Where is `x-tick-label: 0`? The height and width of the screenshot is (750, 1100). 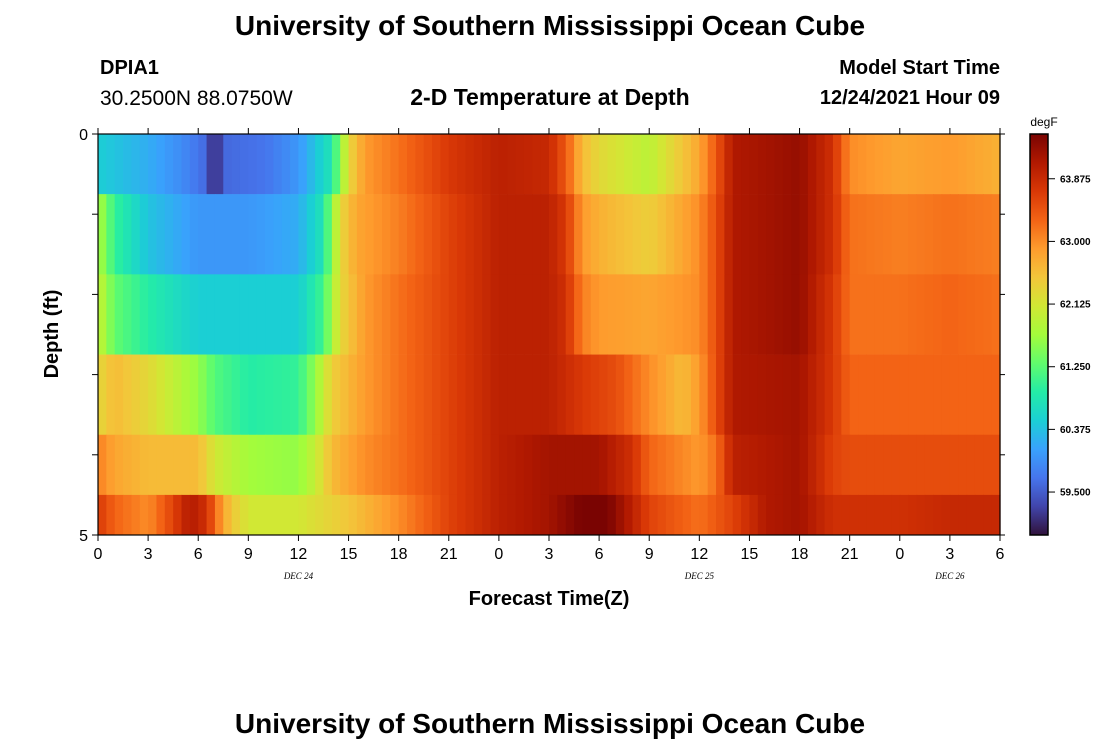
x-tick-label: 0 is located at coordinates (98, 554).